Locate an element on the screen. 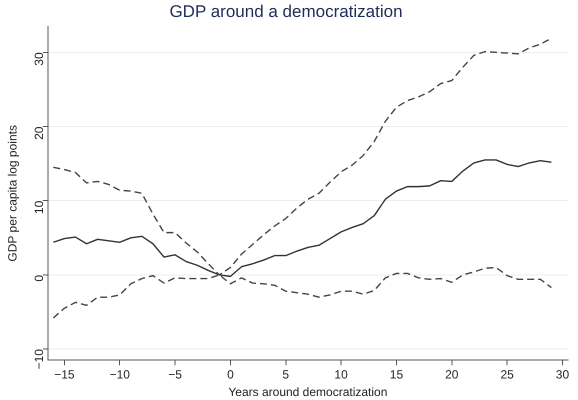  y-axis-title: GDP per capita log points is located at coordinates (13, 193).